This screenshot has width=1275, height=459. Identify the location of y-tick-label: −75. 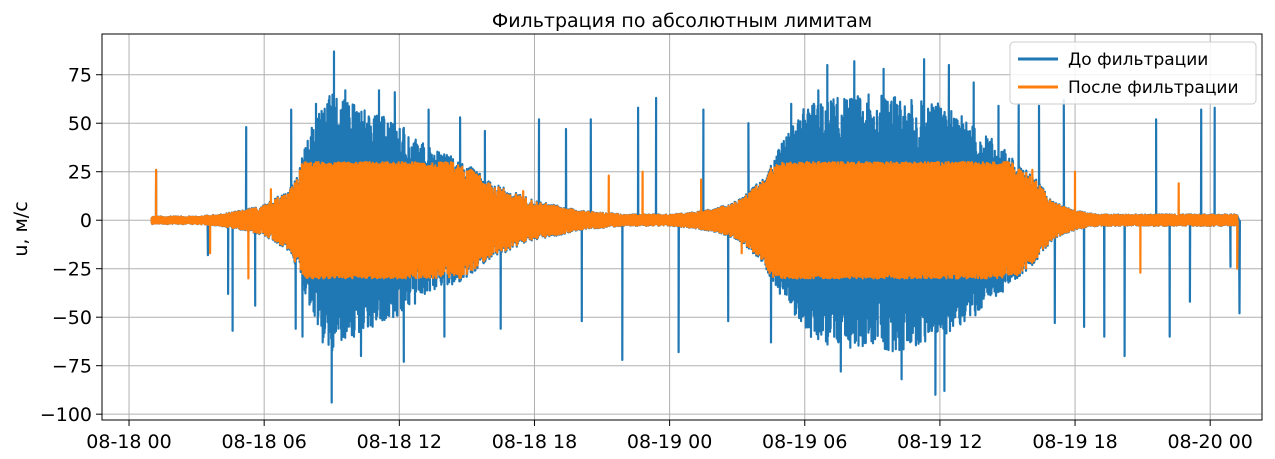
(72, 367).